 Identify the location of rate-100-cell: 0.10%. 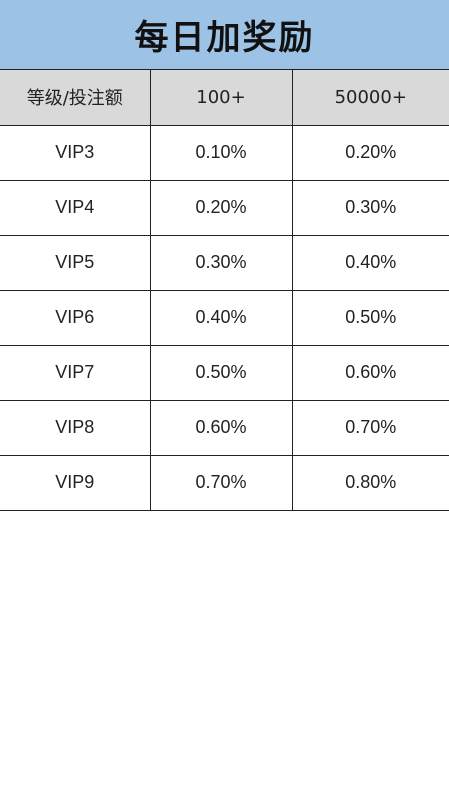
(221, 153).